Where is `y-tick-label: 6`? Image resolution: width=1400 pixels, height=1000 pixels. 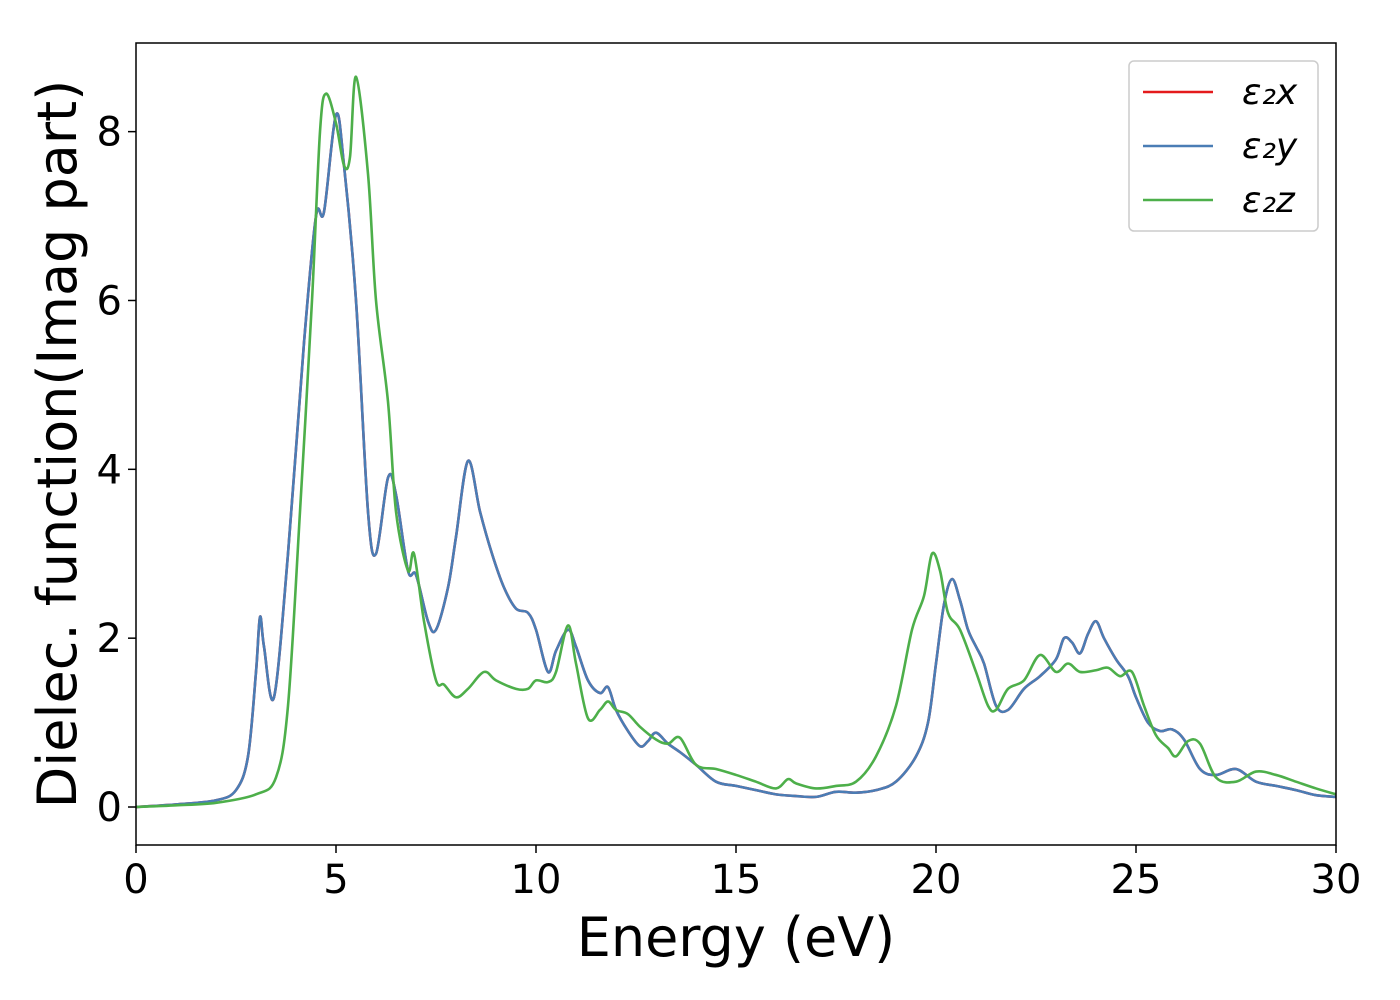
y-tick-label: 6 is located at coordinates (109, 301).